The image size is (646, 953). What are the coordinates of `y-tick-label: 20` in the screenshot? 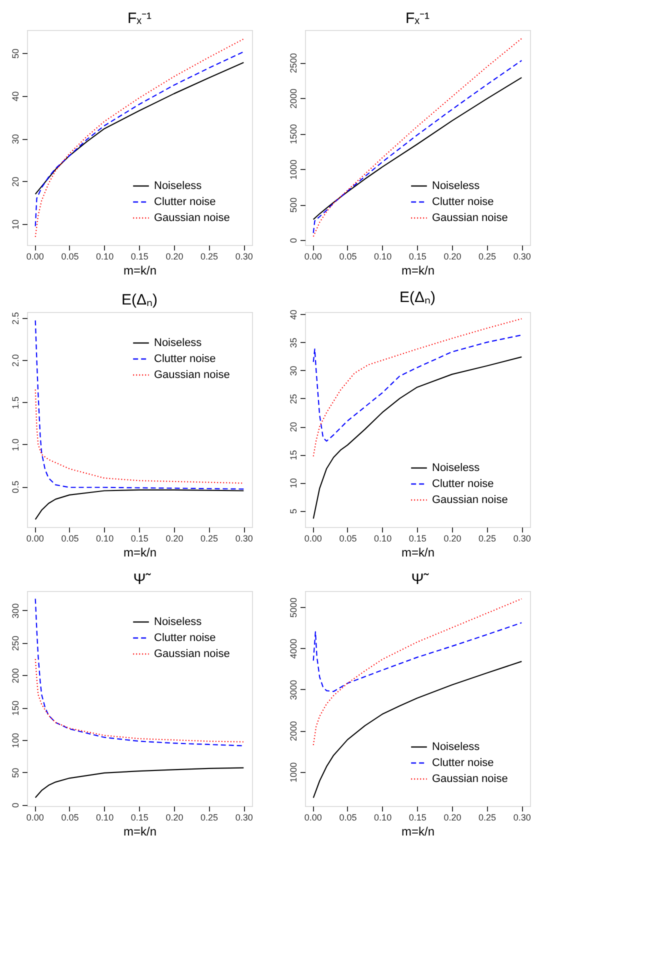 It's located at (15, 181).